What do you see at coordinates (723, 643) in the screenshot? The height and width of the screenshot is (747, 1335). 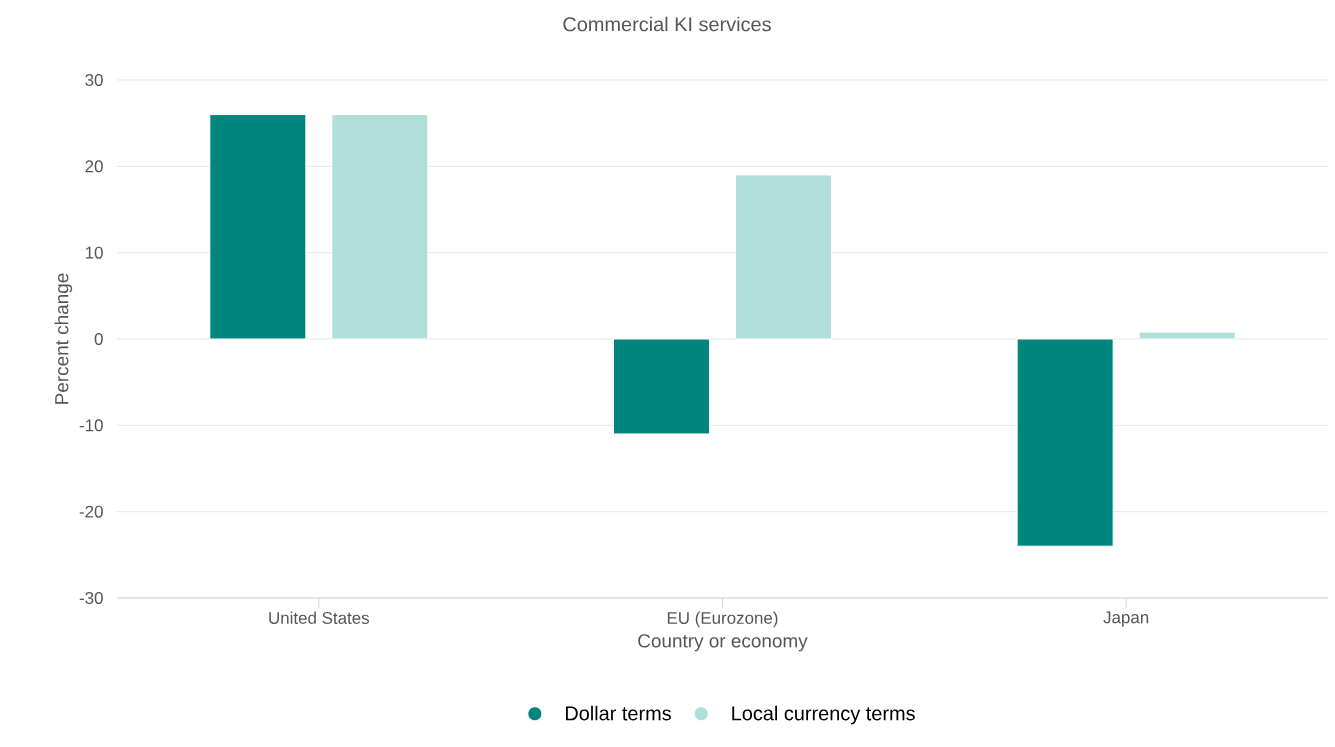 I see `x-axis-title: Country or economy` at bounding box center [723, 643].